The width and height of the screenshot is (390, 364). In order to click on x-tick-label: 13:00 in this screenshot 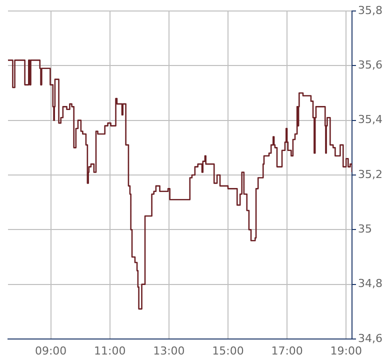, I will do `click(169, 351)`.